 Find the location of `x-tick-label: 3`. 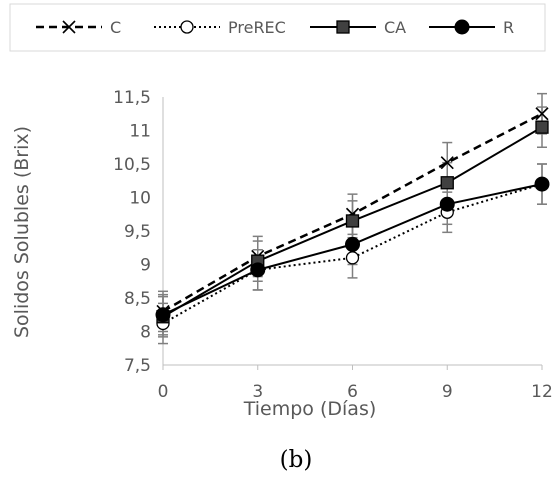

x-tick-label: 3 is located at coordinates (257, 392).